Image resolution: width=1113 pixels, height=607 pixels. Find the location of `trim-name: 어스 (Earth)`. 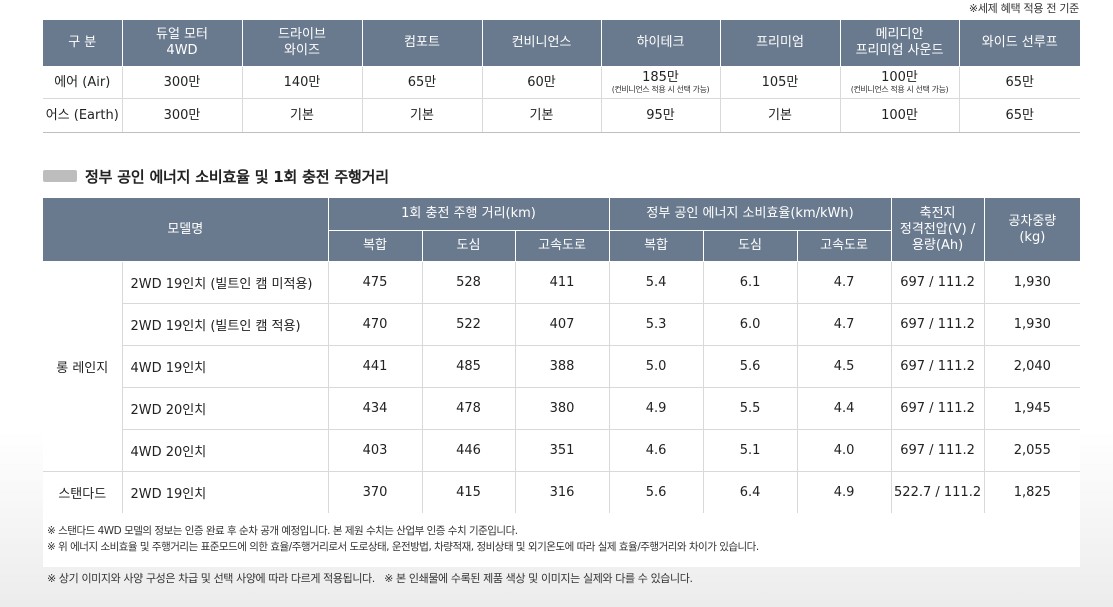

trim-name: 어스 (Earth) is located at coordinates (83, 115).